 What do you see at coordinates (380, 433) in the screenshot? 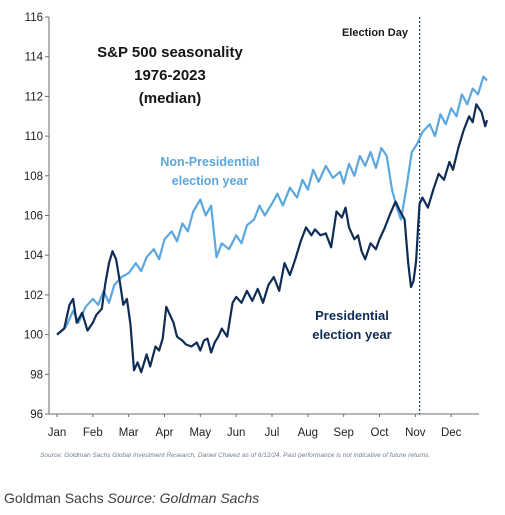
I see `x-tick-label: Oct` at bounding box center [380, 433].